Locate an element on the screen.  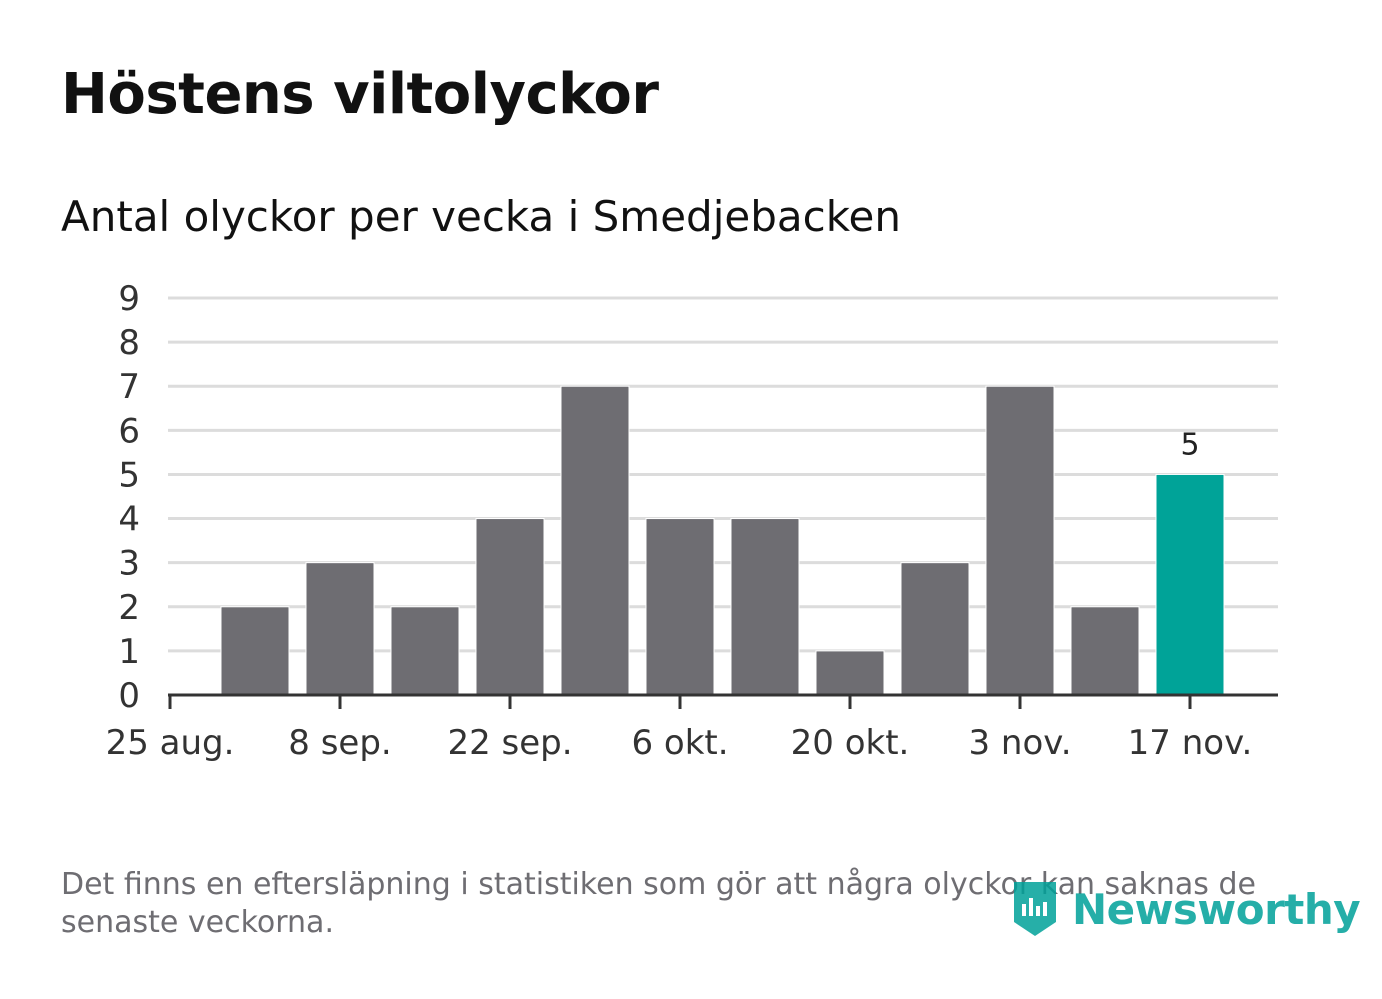
newsworthy-logo-icon is located at coordinates (1035, 909).